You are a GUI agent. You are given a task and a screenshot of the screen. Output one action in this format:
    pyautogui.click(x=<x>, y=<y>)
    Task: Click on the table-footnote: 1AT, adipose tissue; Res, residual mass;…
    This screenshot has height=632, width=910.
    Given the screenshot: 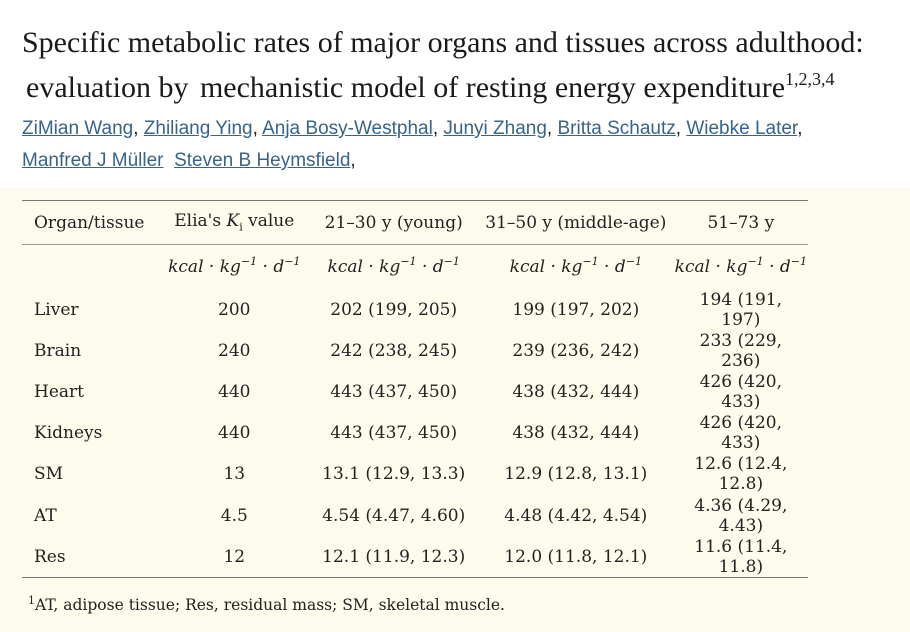 What is the action you would take?
    pyautogui.click(x=266, y=604)
    